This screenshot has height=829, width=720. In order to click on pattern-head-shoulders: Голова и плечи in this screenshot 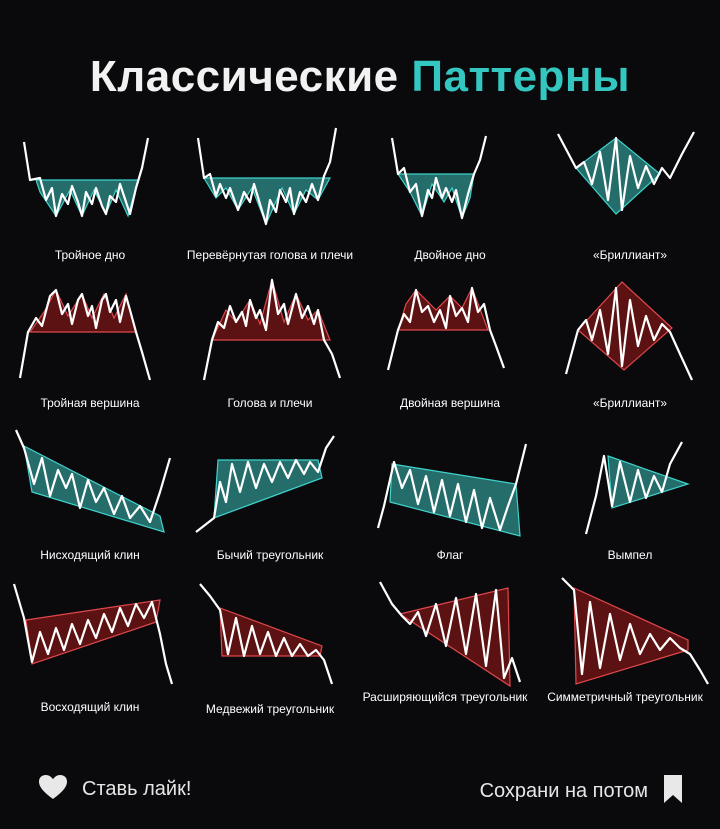, I will do `click(270, 346)`.